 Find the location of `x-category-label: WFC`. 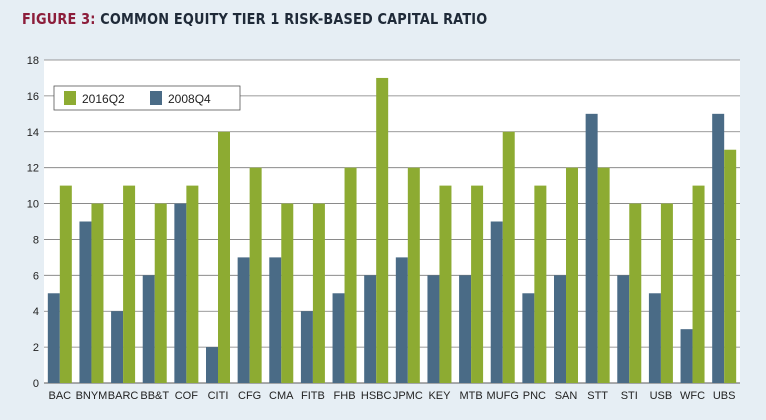

x-category-label: WFC is located at coordinates (692, 396).